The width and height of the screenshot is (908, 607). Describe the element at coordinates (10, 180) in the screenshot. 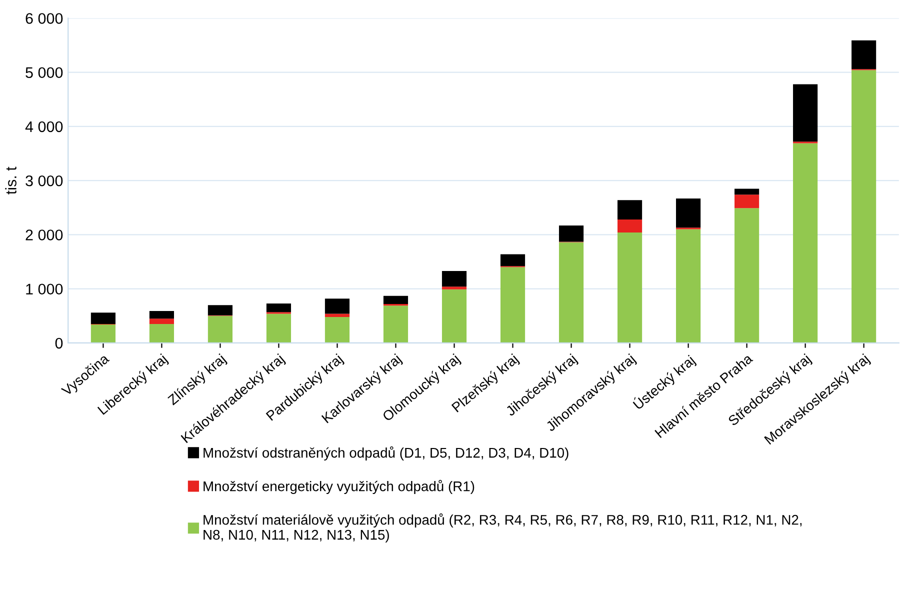

I see `y-axis-title: tis. t` at that location.